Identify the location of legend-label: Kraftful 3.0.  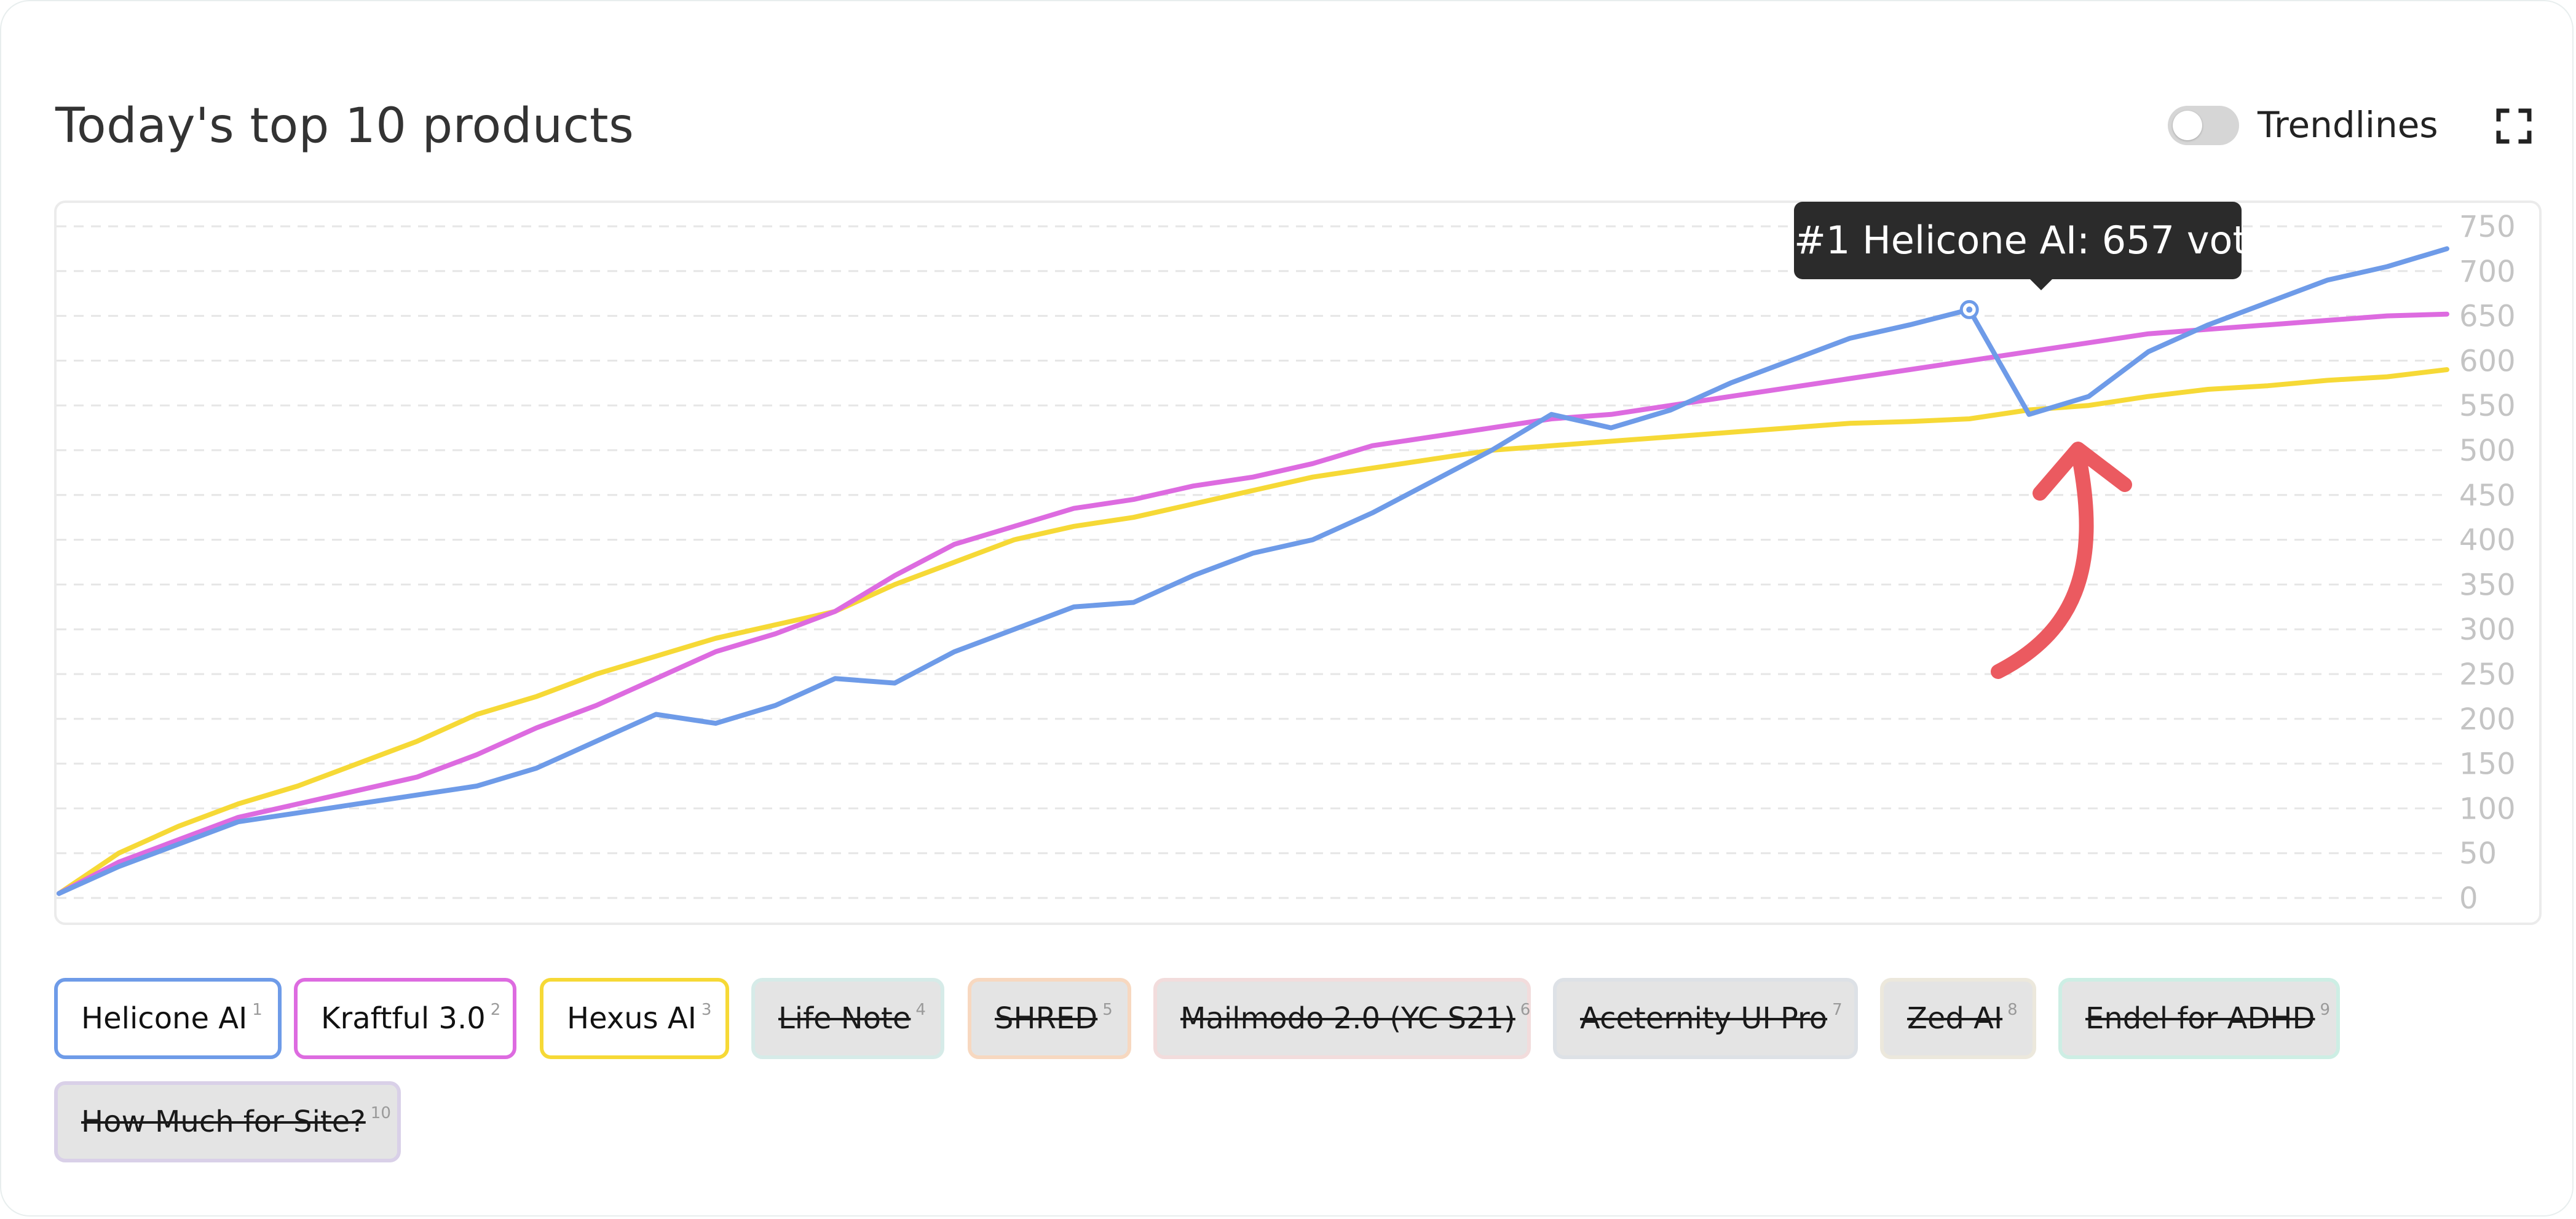
(404, 1018).